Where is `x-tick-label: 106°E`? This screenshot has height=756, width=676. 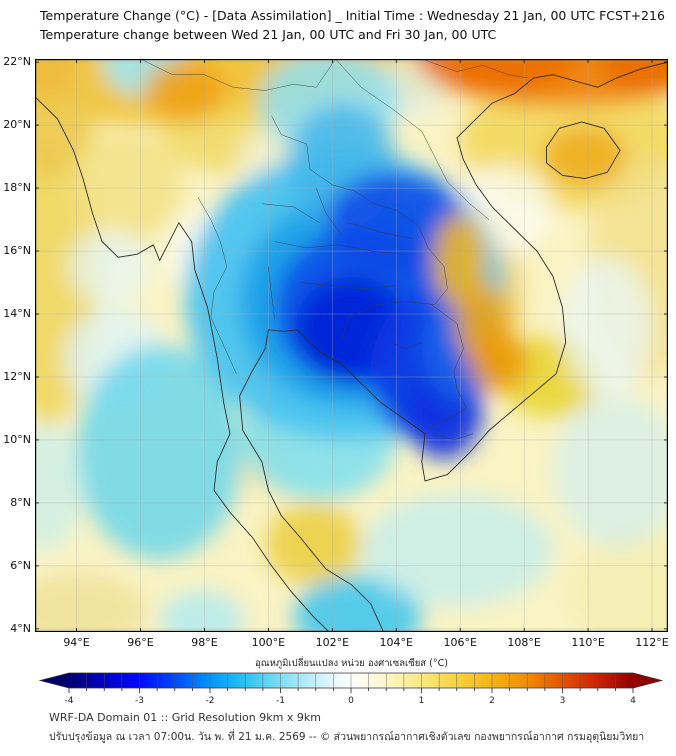
x-tick-label: 106°E is located at coordinates (460, 642).